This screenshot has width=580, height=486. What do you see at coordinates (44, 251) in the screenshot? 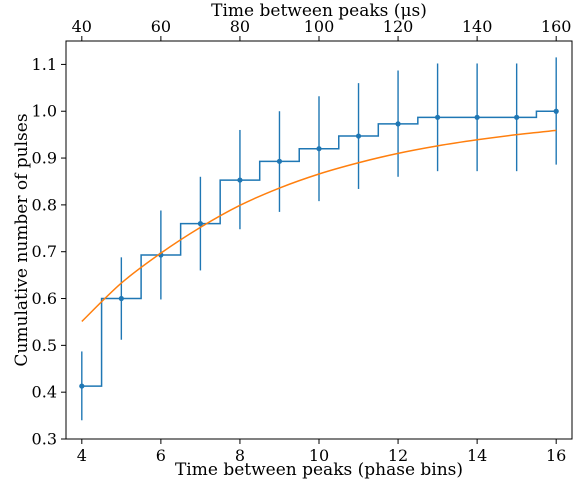
I see `y-tick-label: 0.7` at bounding box center [44, 251].